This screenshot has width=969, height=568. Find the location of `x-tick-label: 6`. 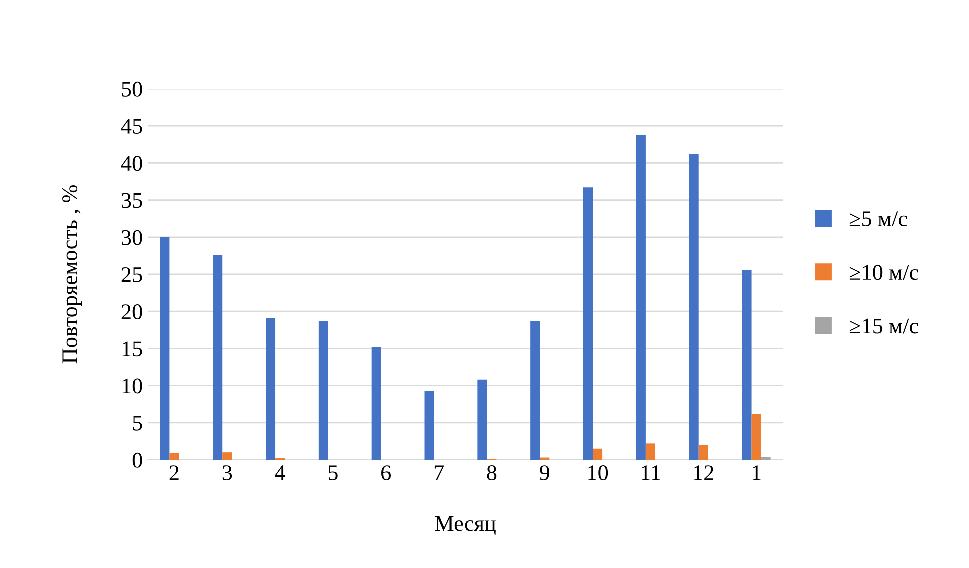

x-tick-label: 6 is located at coordinates (387, 473).